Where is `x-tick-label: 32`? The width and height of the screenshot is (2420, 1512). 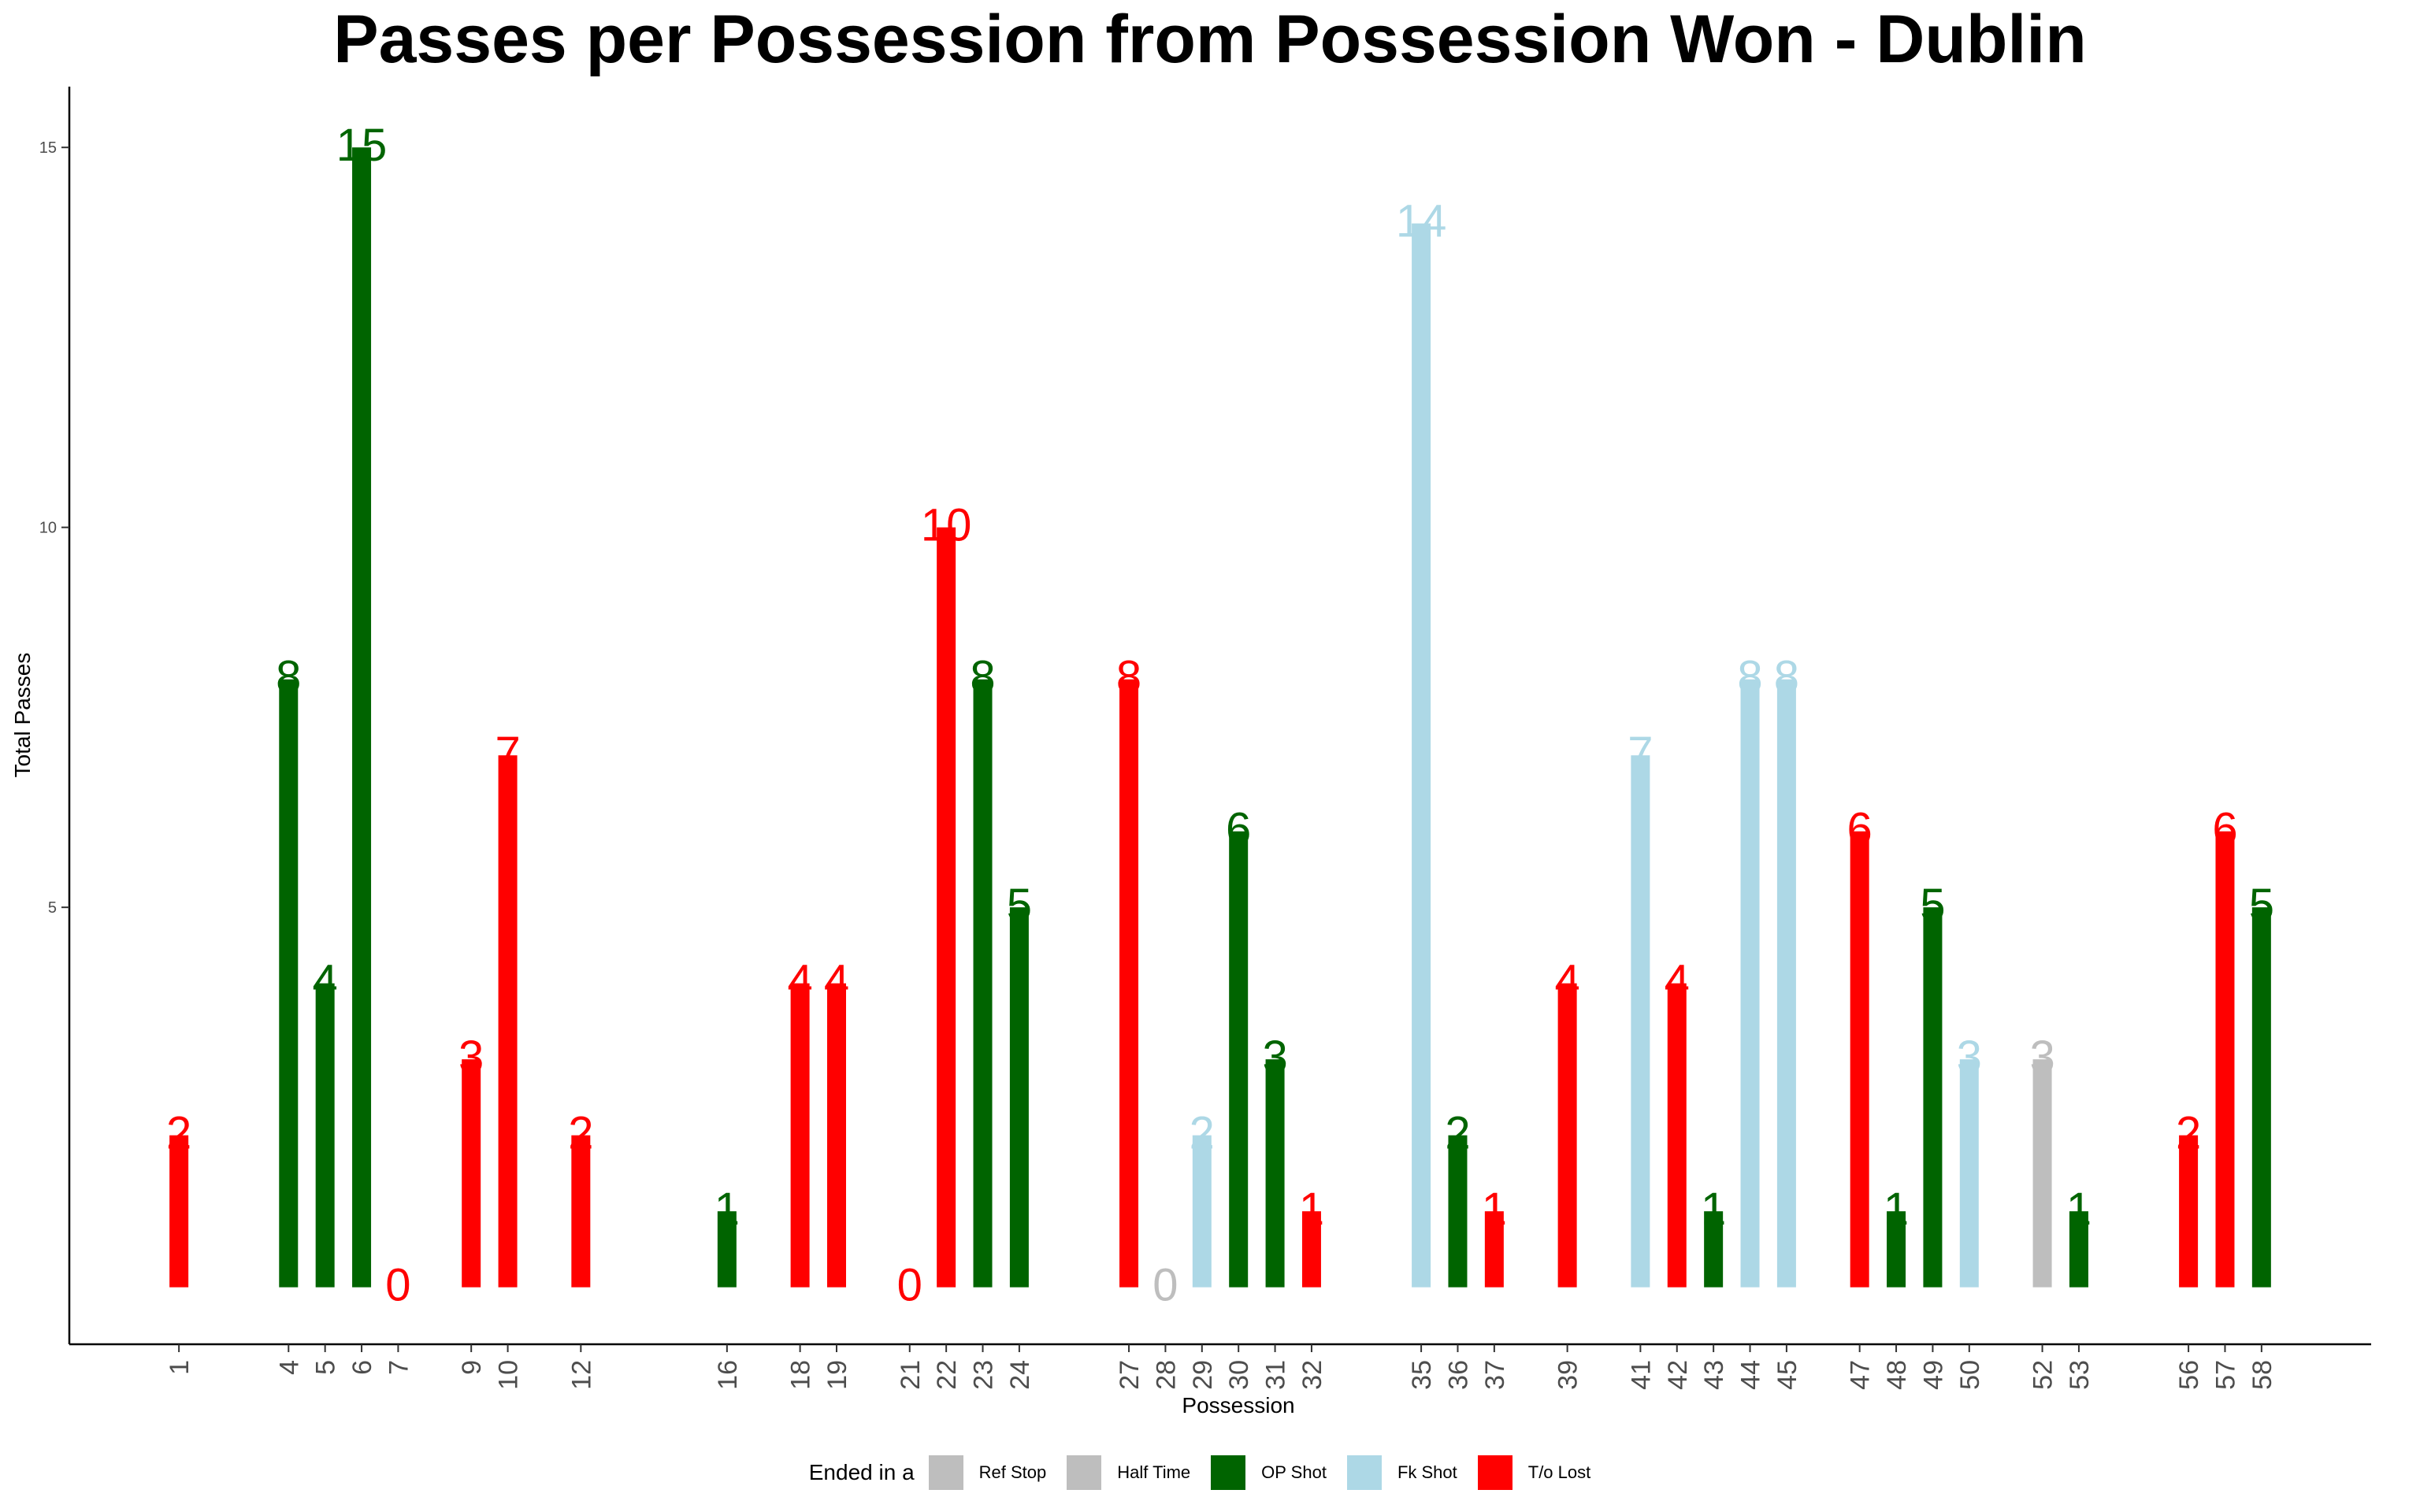
x-tick-label: 32 is located at coordinates (1312, 1375).